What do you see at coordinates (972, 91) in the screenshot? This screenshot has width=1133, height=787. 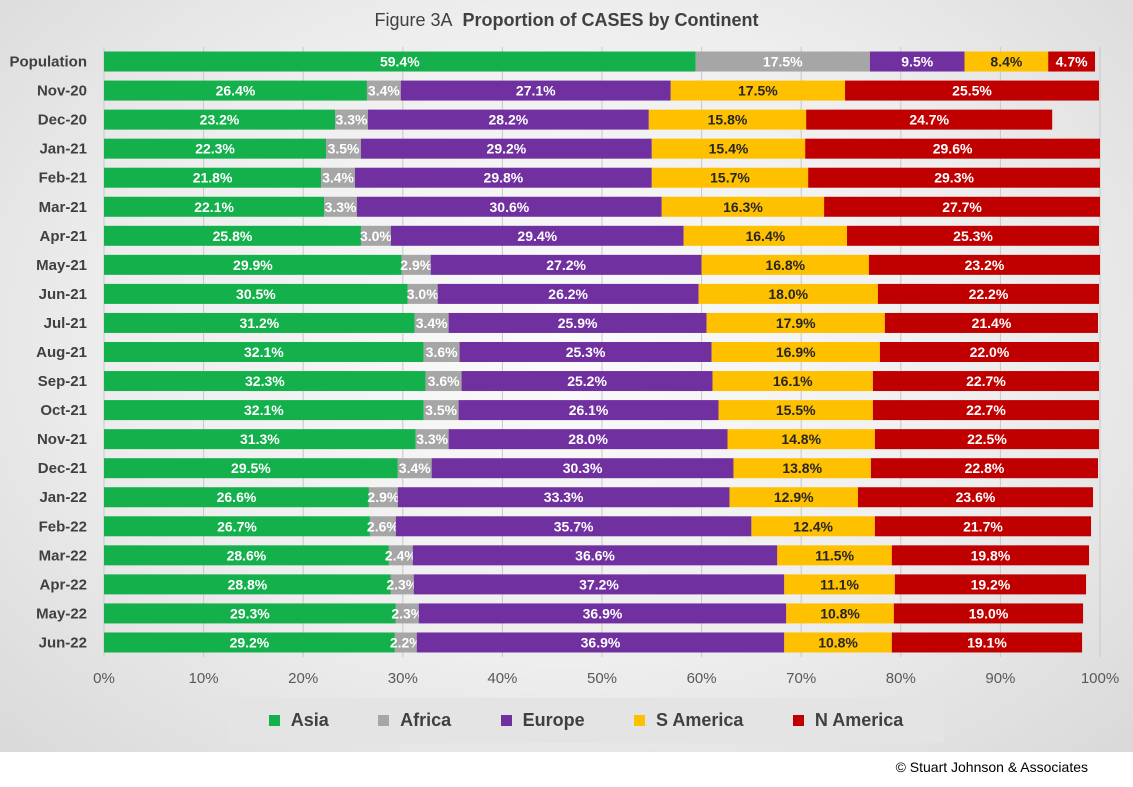 I see `data-label: 25.5%` at bounding box center [972, 91].